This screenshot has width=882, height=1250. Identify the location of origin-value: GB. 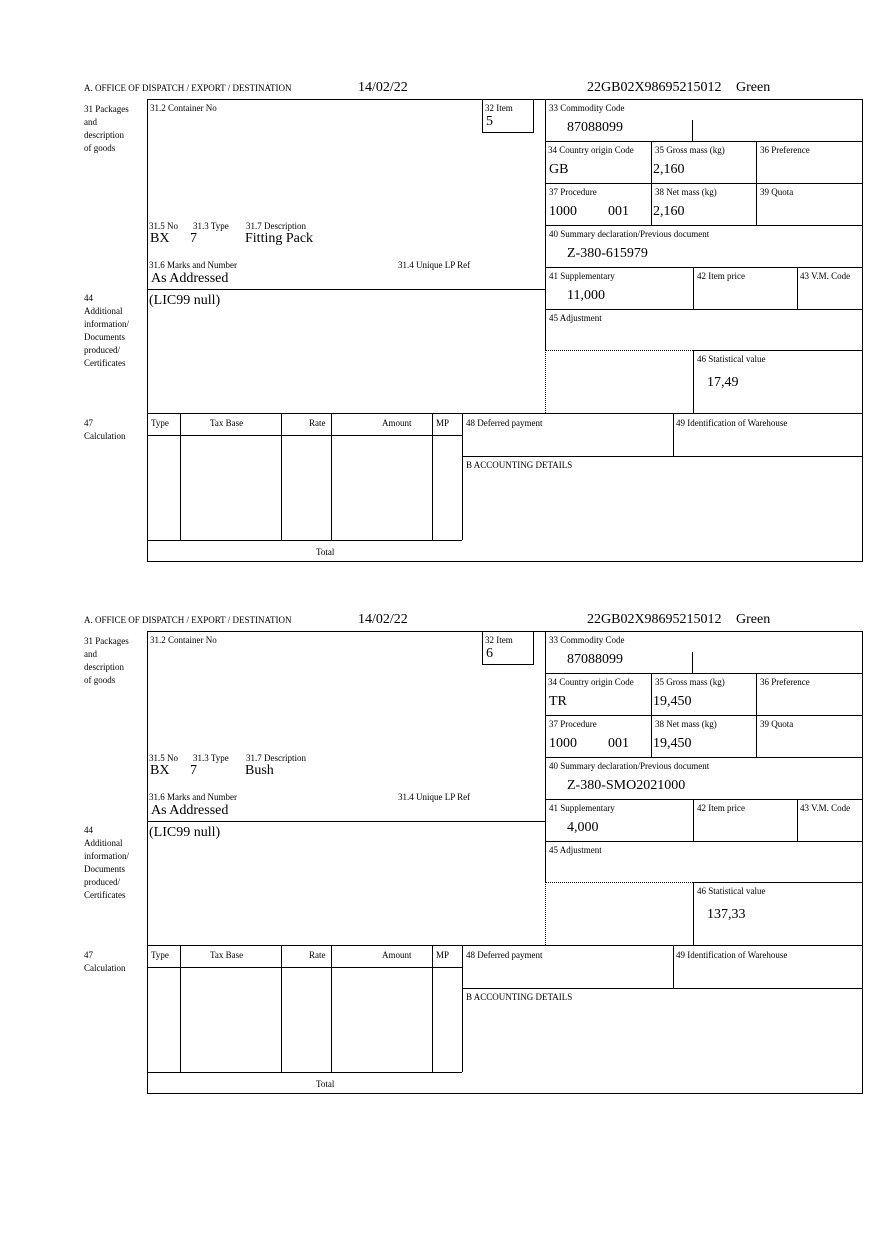
(559, 169).